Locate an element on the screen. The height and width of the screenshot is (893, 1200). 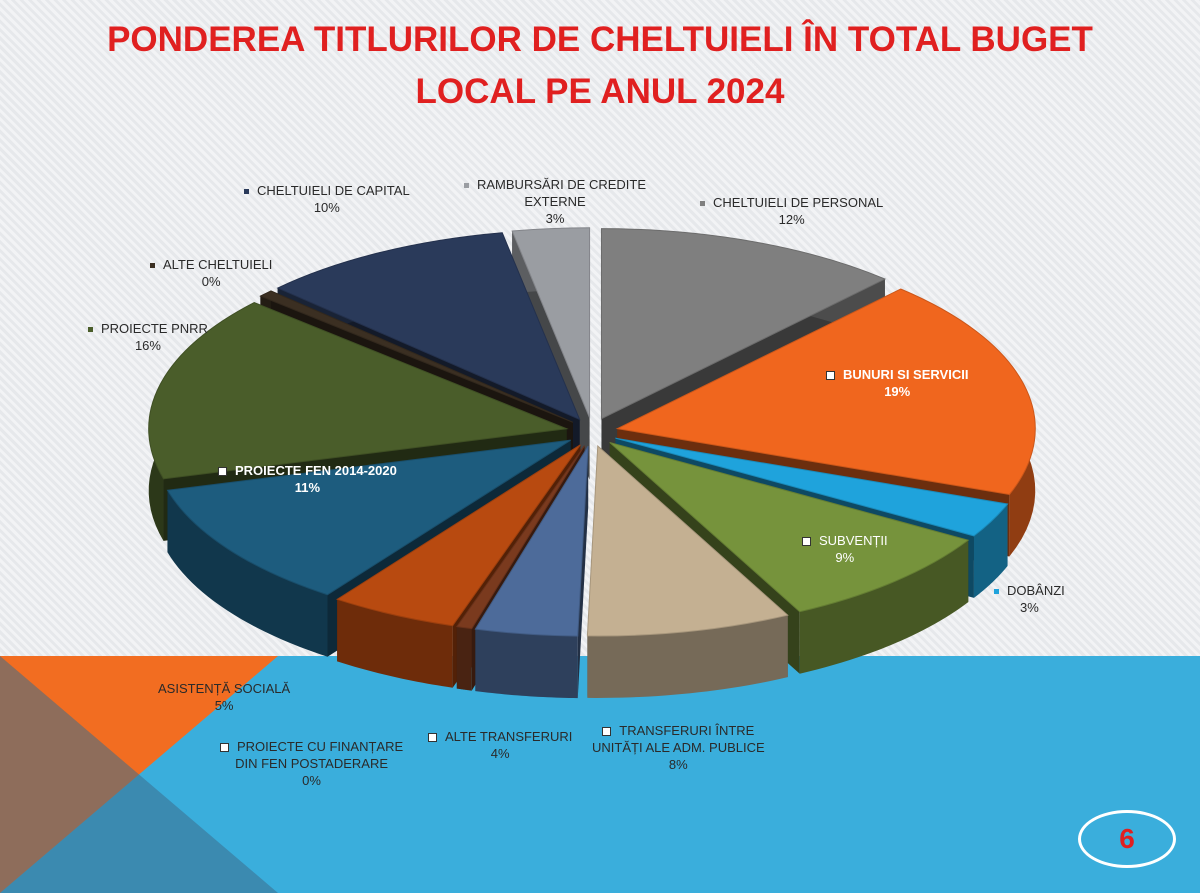
label-rambursari-credite: RAMBURSĂRI DE CREDITE EXTERNE 3% is located at coordinates (555, 201).